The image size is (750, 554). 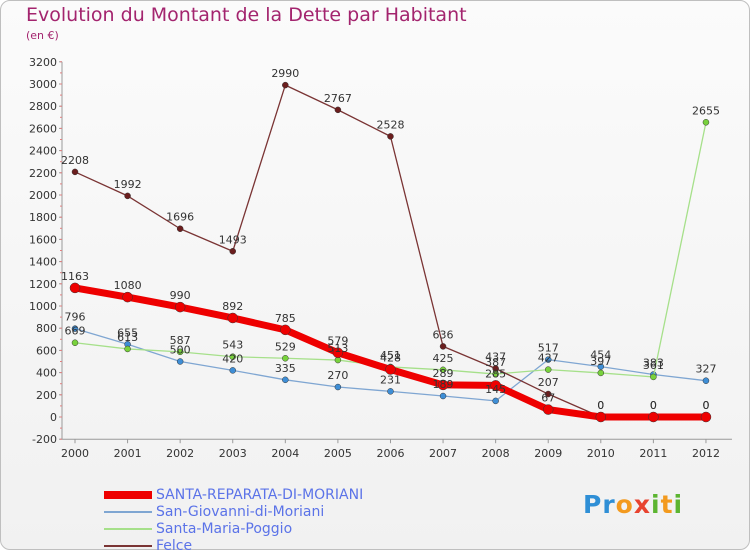 I want to click on data-label: 517, so click(x=548, y=348).